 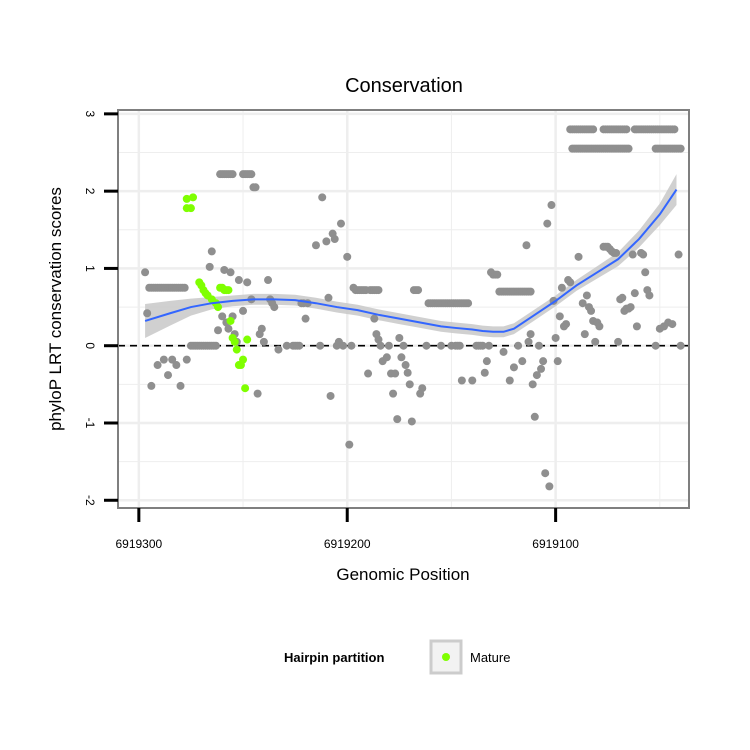 I want to click on x-axis: 6919300 6919200 6919100, so click(x=347, y=529).